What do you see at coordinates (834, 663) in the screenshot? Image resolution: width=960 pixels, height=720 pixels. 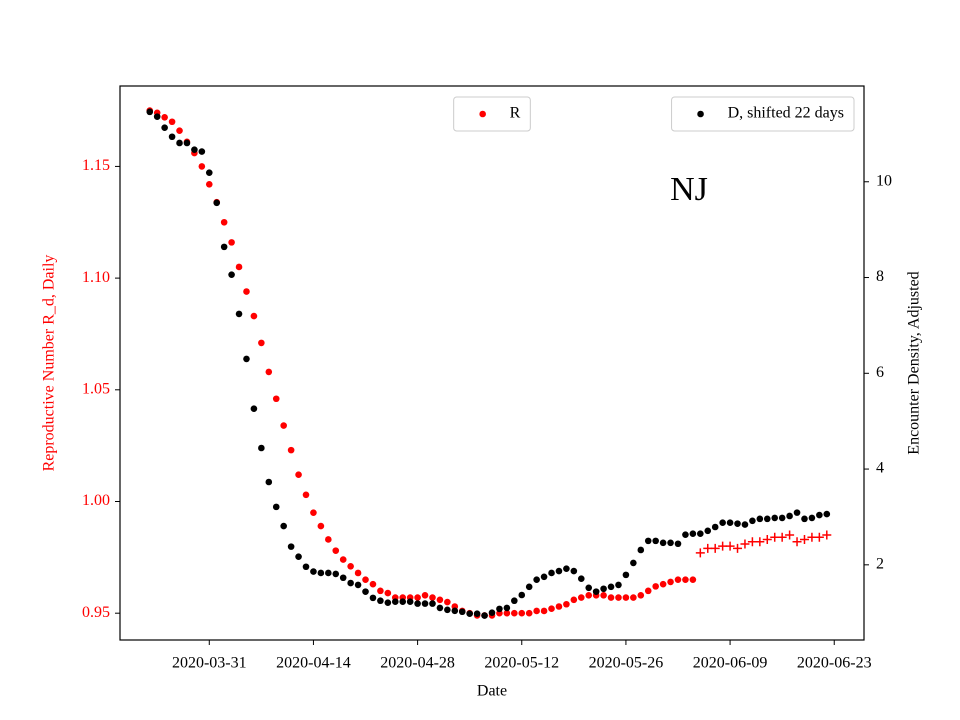 I see `x-tick-label: 2020-06-23` at bounding box center [834, 663].